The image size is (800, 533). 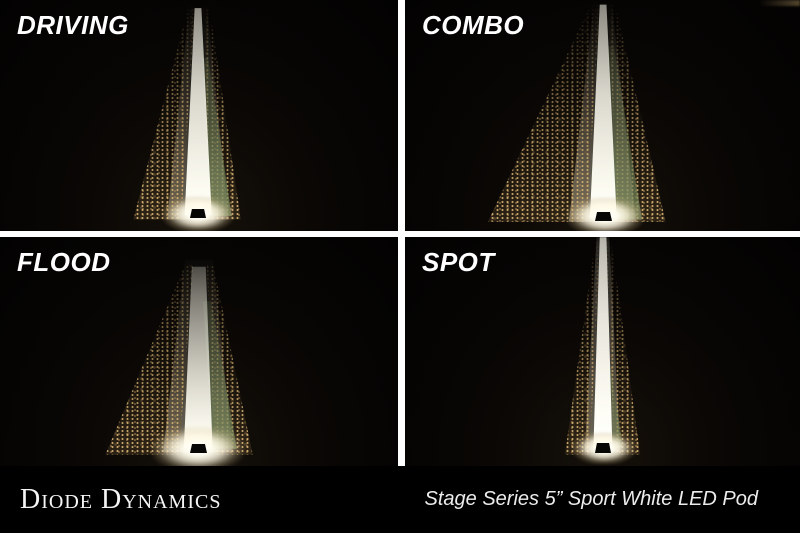 What do you see at coordinates (591, 499) in the screenshot?
I see `product-name: Stage Series 5” Sport White LED Pod` at bounding box center [591, 499].